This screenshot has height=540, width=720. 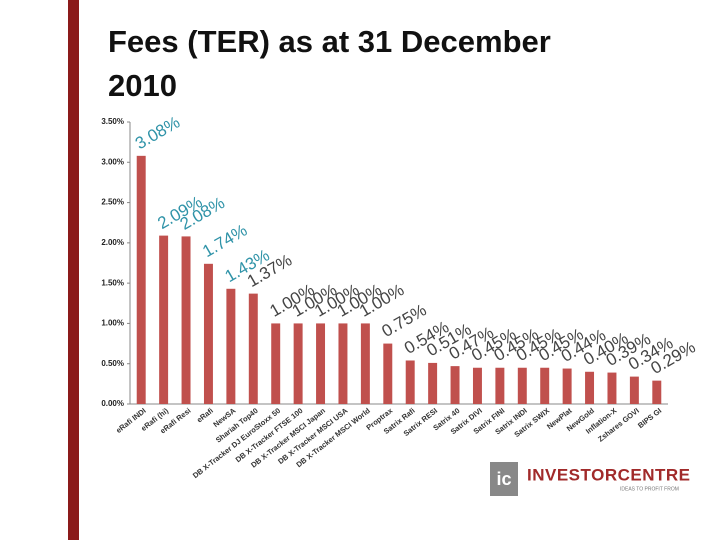 I want to click on x-tick-label: BIPS GI, so click(x=649, y=418).